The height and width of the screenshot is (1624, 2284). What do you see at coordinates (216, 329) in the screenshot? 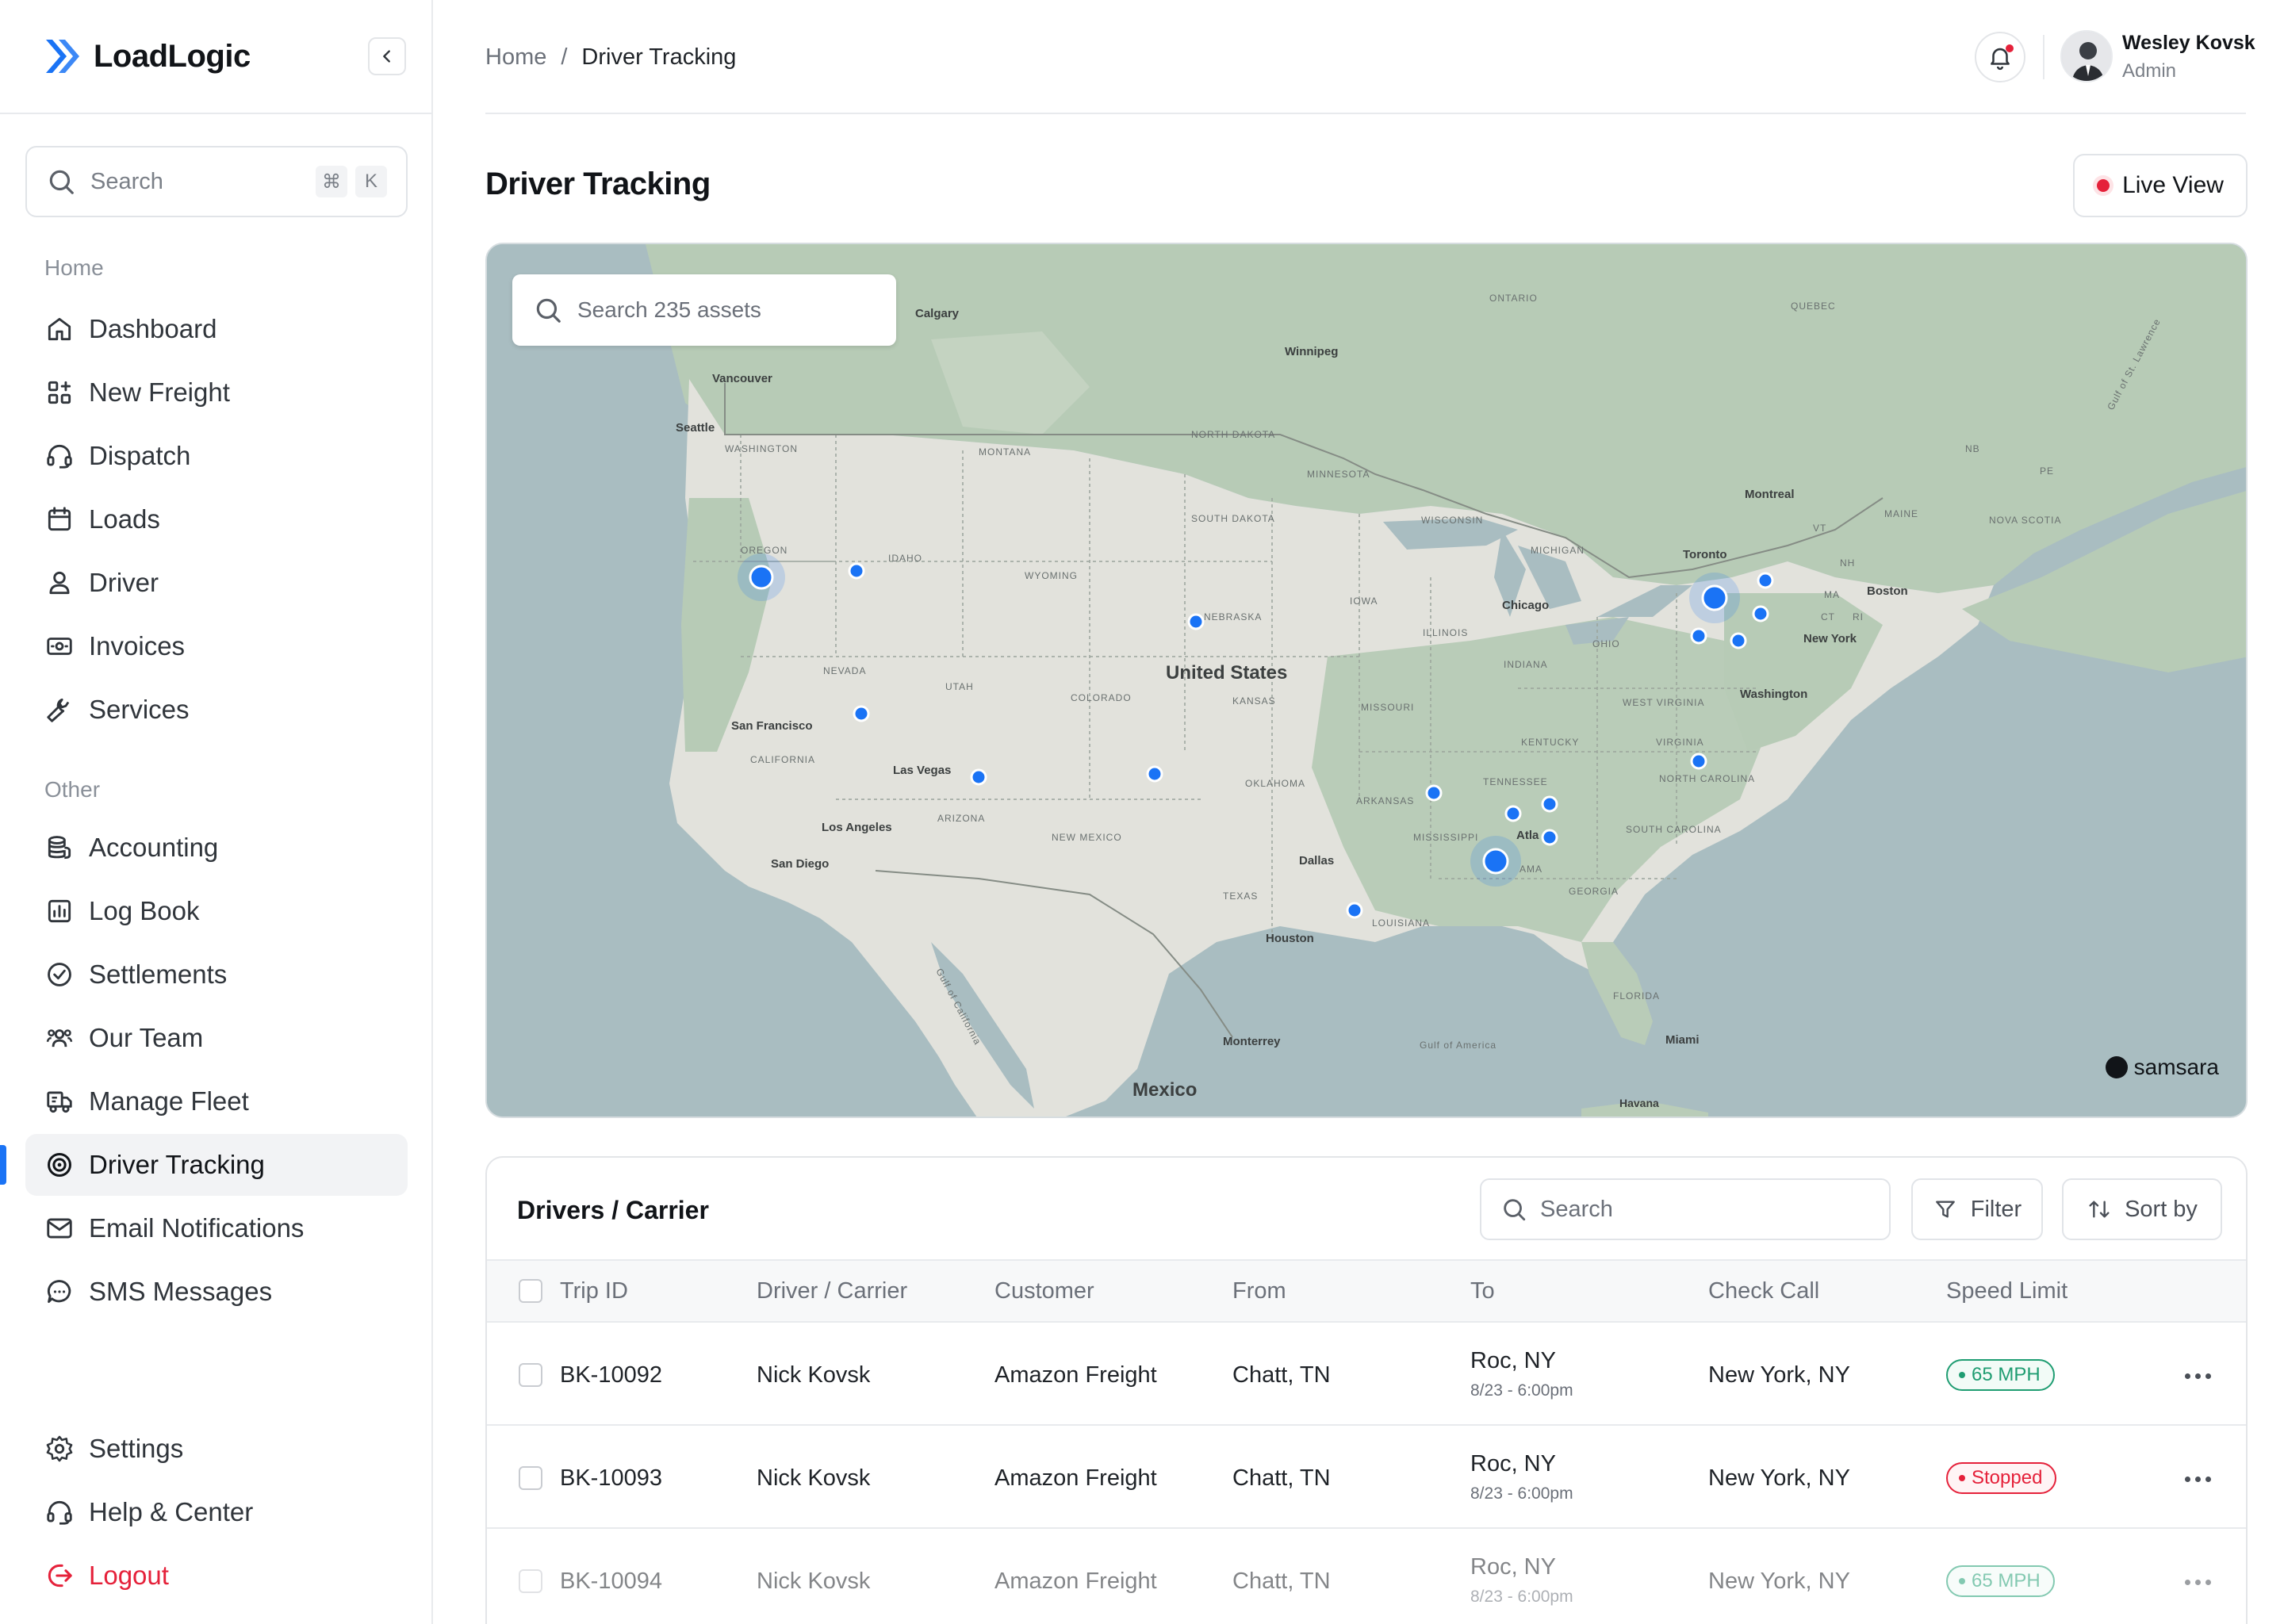
I see `sidebar-item-dashboard: Dashboard` at bounding box center [216, 329].